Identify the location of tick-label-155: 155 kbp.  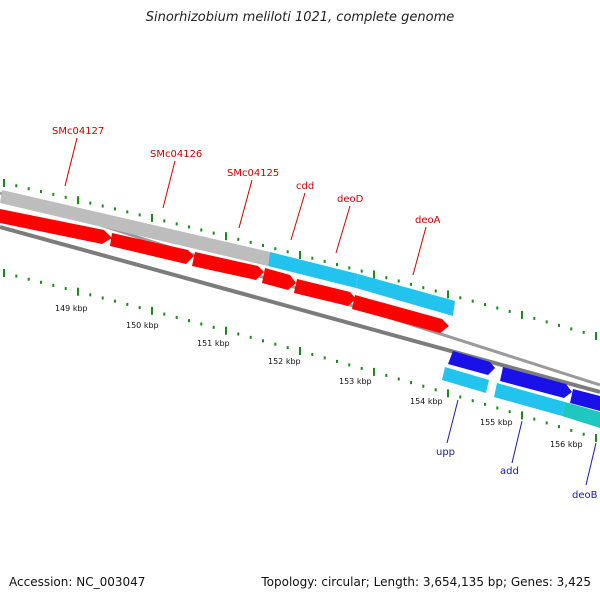
(496, 422).